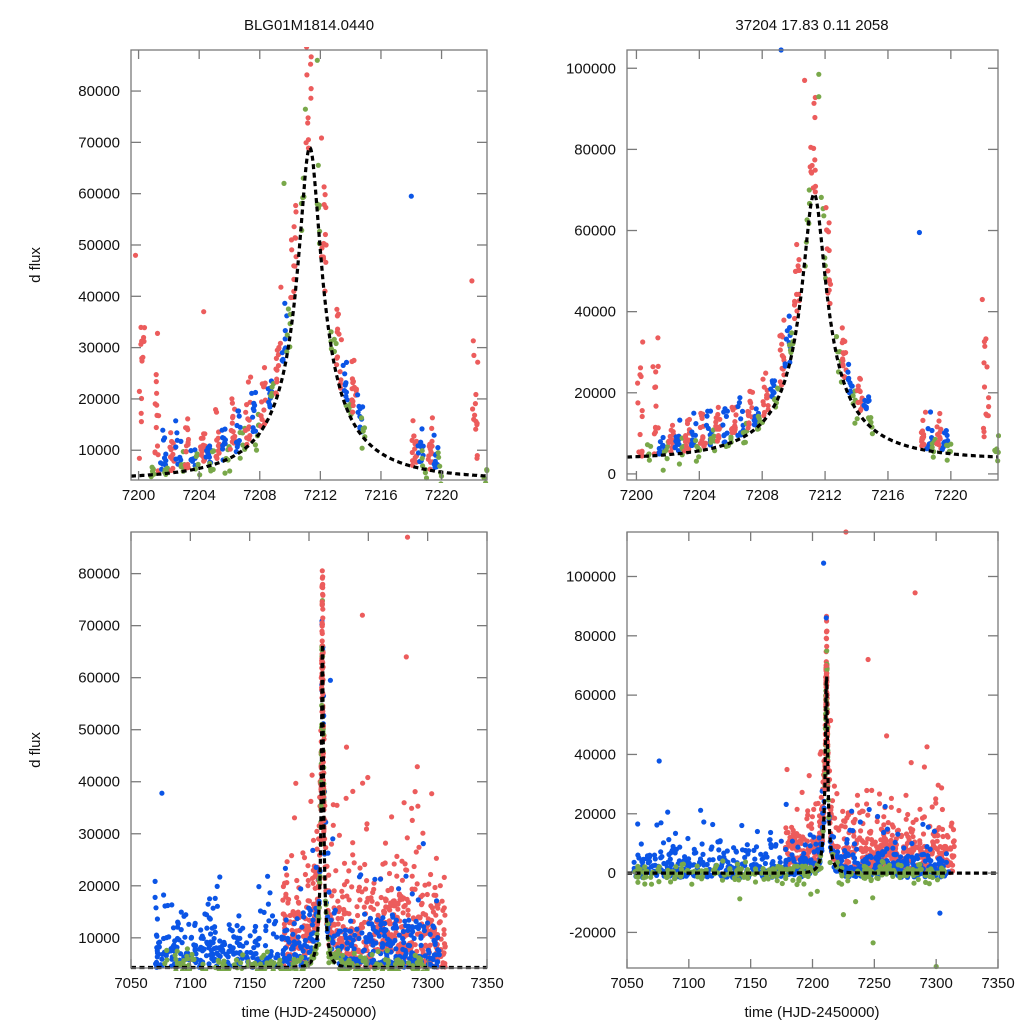  What do you see at coordinates (320, 495) in the screenshot?
I see `x-tick-label: 7212` at bounding box center [320, 495].